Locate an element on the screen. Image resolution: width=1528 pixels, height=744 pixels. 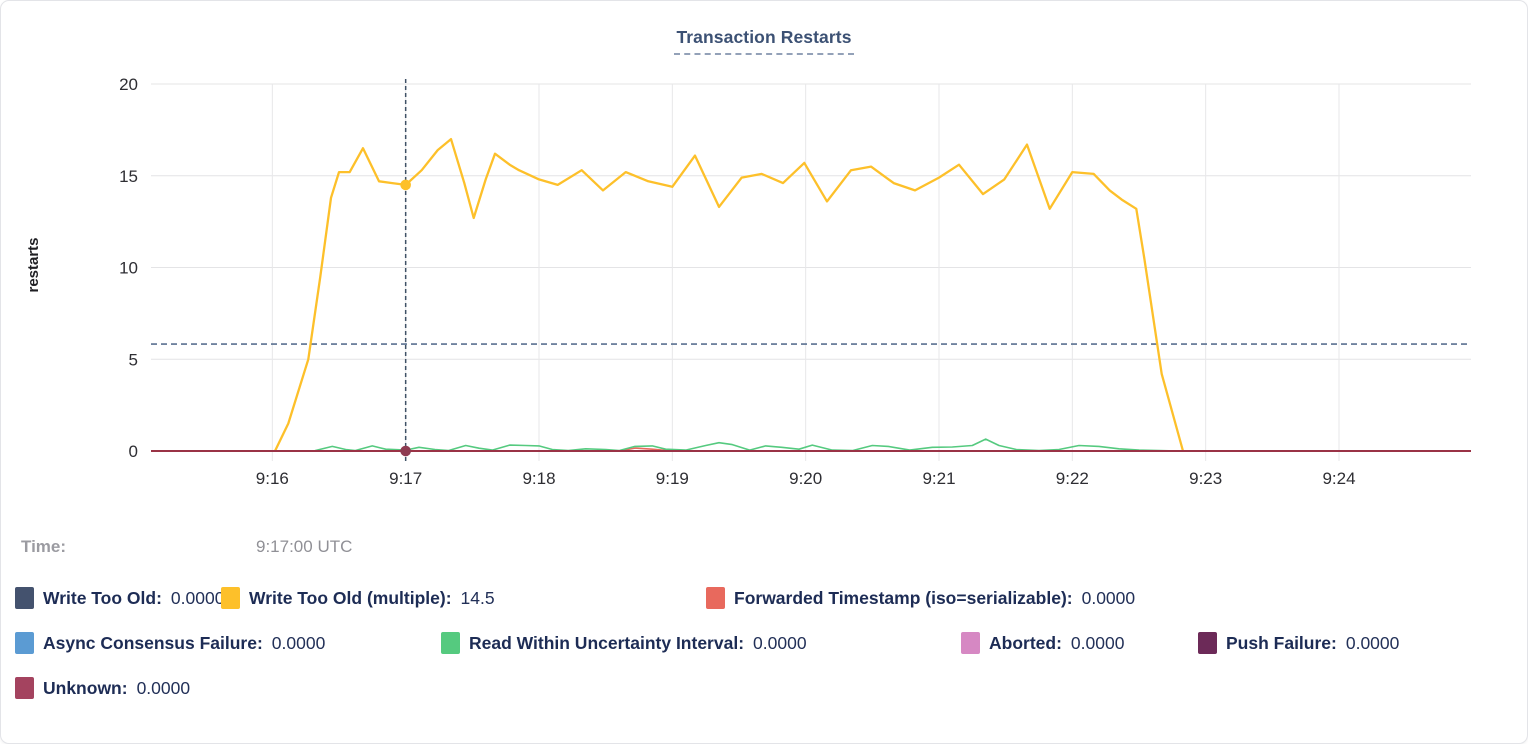
y-tick-label: 0 is located at coordinates (133, 451).